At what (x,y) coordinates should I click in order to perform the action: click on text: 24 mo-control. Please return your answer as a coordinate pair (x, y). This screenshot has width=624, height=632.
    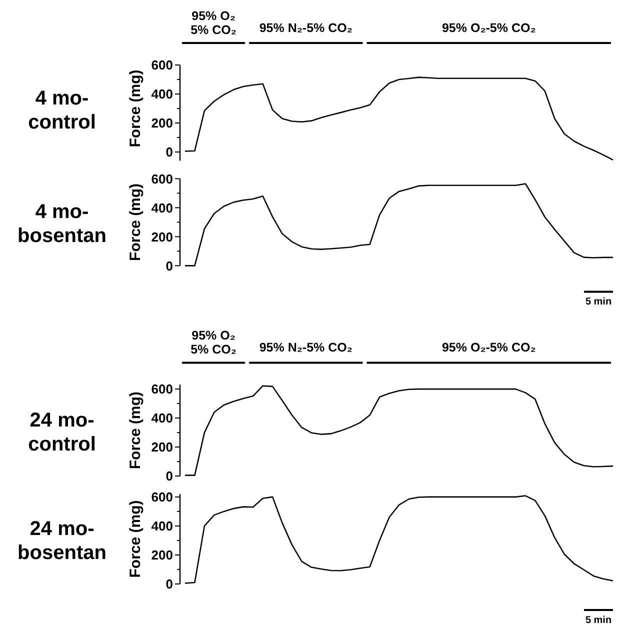
    Looking at the image, I should click on (62, 432).